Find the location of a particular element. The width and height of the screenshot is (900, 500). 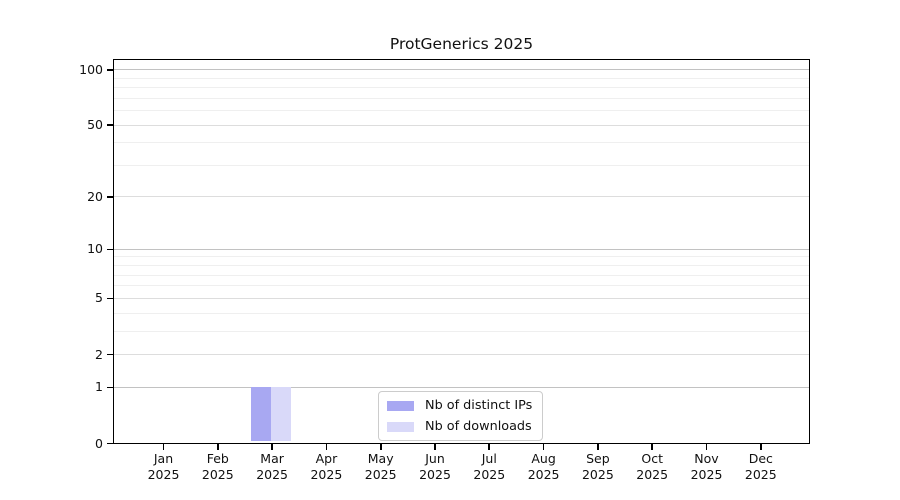

legend-swatch-downloads is located at coordinates (400, 426).